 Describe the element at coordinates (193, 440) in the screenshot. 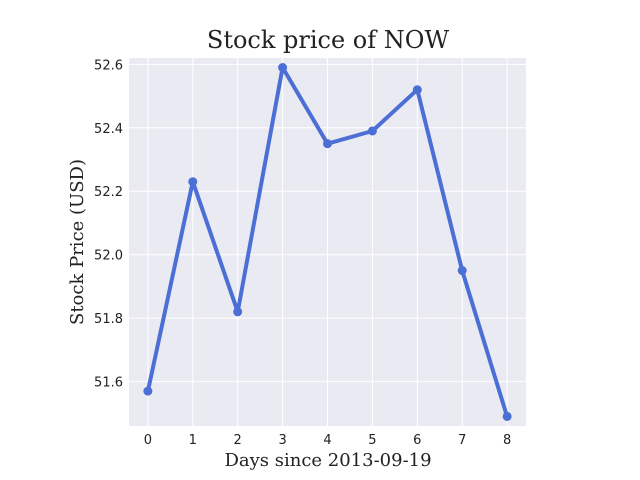

I see `x-tick-label: 1` at that location.